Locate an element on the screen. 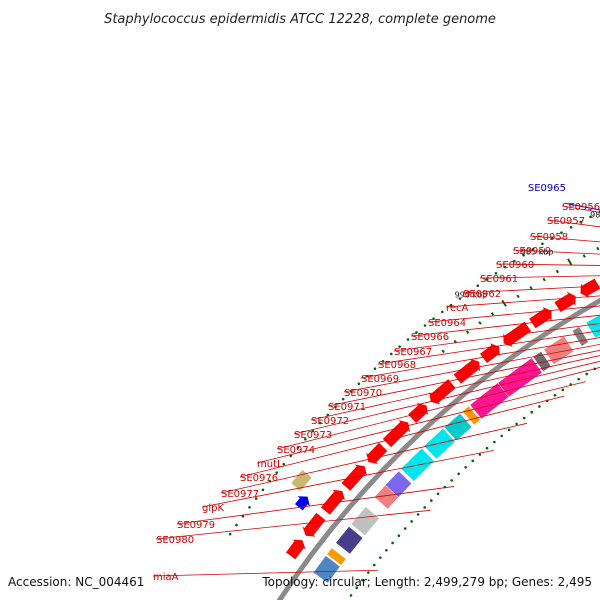  gene-label: recA is located at coordinates (457, 308).